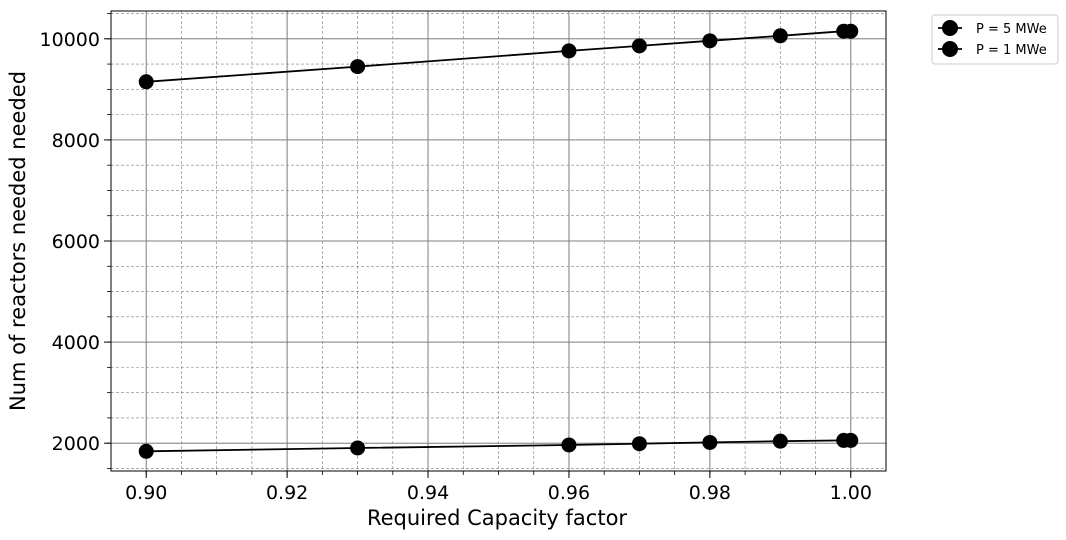 The height and width of the screenshot is (540, 1066). Describe the element at coordinates (710, 493) in the screenshot. I see `x-tick-label: 0.98` at that location.